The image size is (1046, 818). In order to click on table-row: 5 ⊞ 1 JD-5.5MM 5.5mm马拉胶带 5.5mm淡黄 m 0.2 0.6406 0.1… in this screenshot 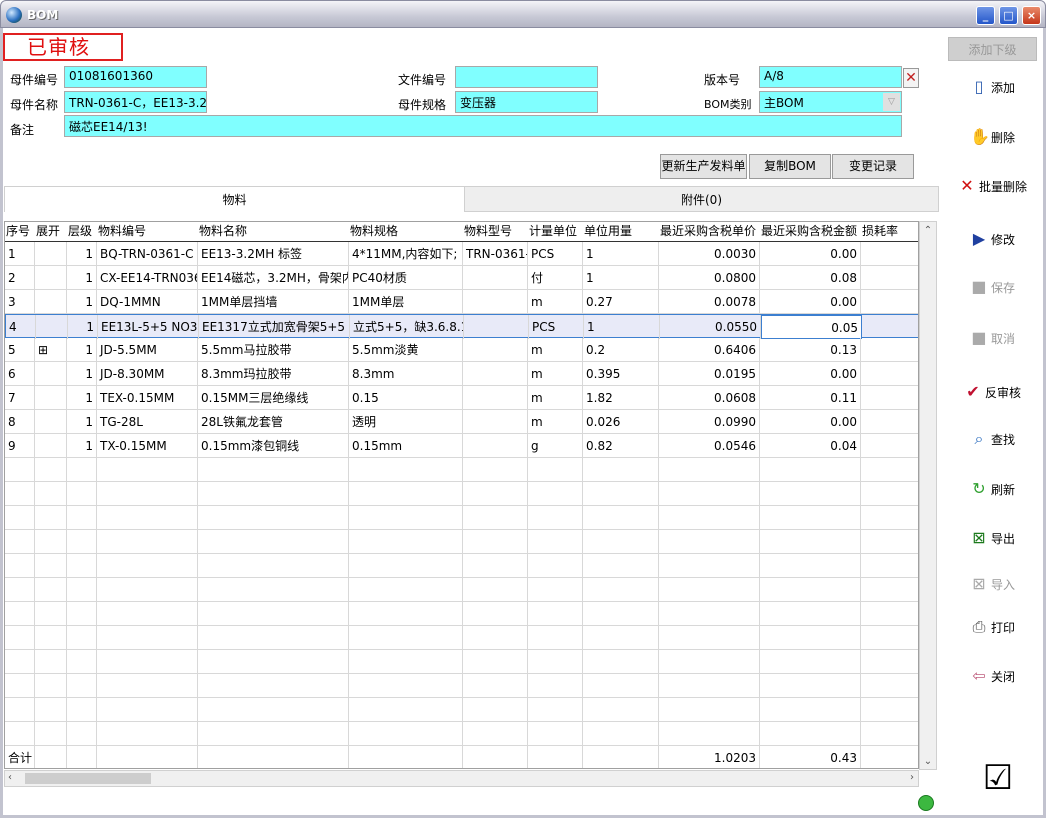, I will do `click(461, 350)`.